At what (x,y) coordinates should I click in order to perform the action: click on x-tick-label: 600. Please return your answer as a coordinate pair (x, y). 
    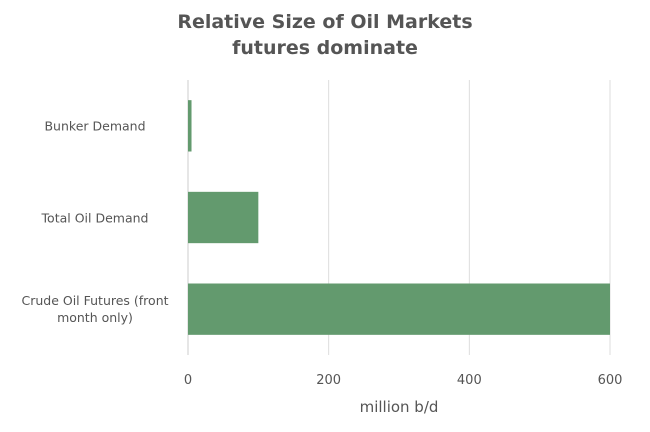
    Looking at the image, I should click on (610, 380).